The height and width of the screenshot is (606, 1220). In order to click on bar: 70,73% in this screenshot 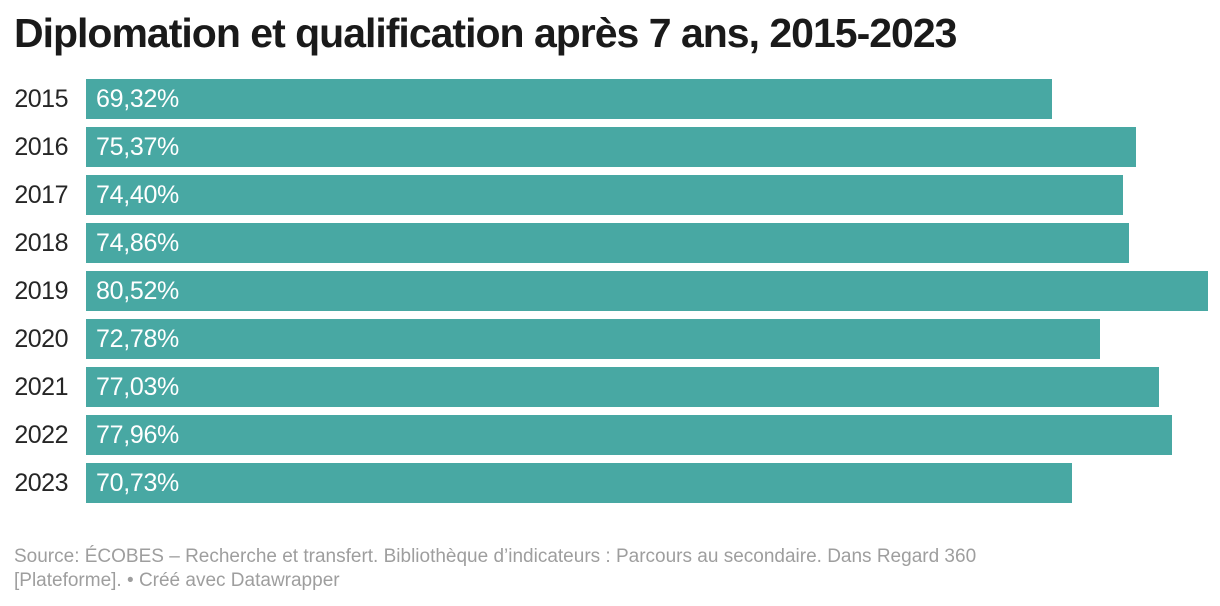, I will do `click(579, 483)`.